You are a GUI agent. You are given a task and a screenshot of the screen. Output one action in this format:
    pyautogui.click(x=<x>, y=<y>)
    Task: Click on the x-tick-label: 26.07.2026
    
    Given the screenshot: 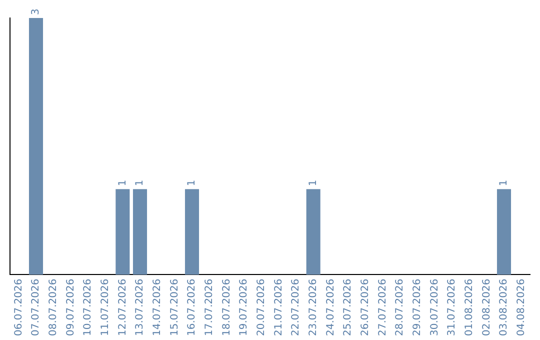 What is the action you would take?
    pyautogui.click(x=365, y=307)
    